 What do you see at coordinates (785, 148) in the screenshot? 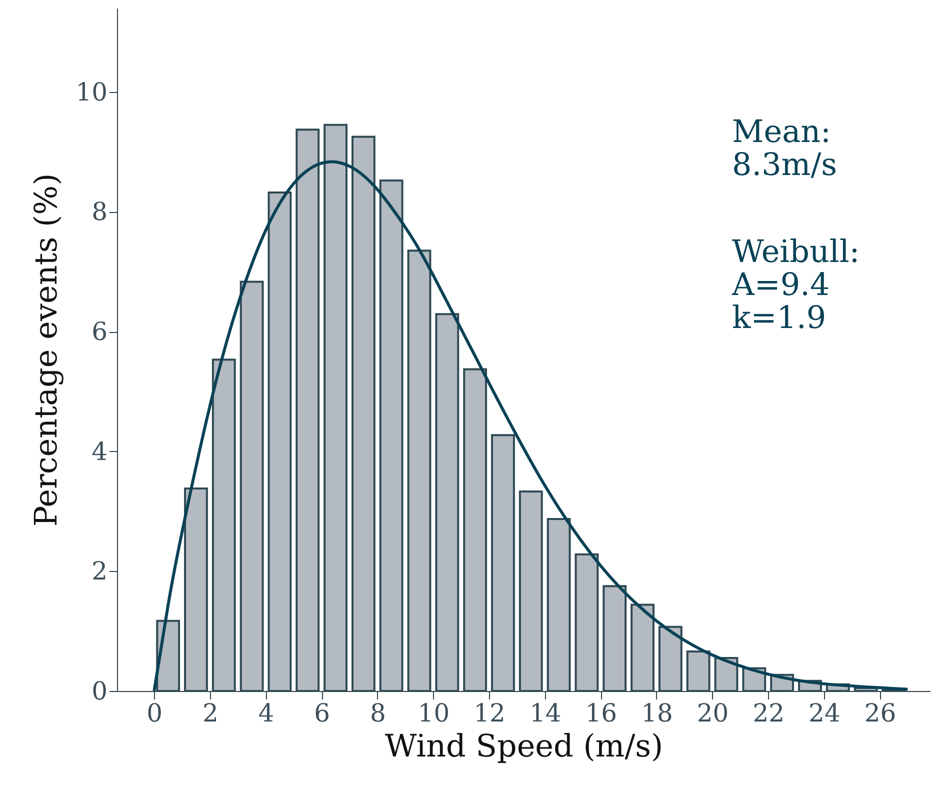
I see `annotation: Mean: 8.3m/s` at bounding box center [785, 148].